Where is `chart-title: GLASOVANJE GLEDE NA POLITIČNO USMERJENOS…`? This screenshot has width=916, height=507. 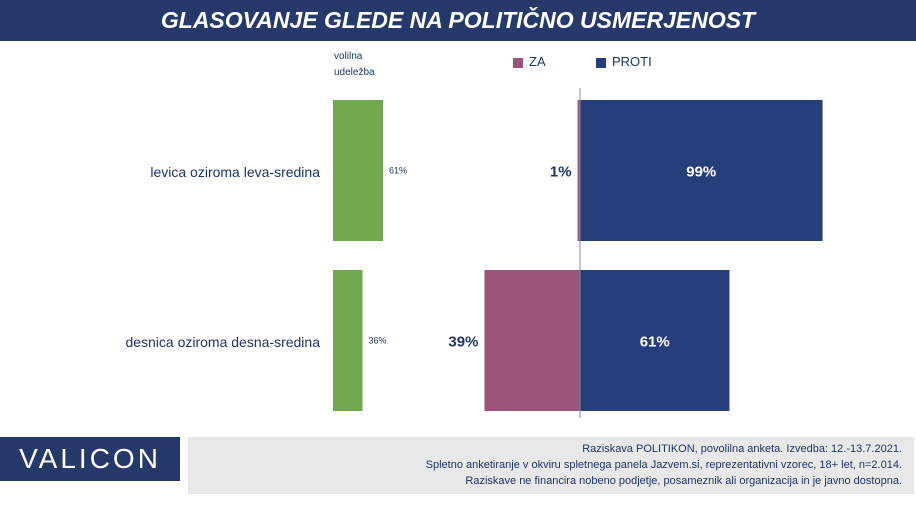
chart-title: GLASOVANJE GLEDE NA POLITIČNO USMERJENOS… is located at coordinates (458, 20).